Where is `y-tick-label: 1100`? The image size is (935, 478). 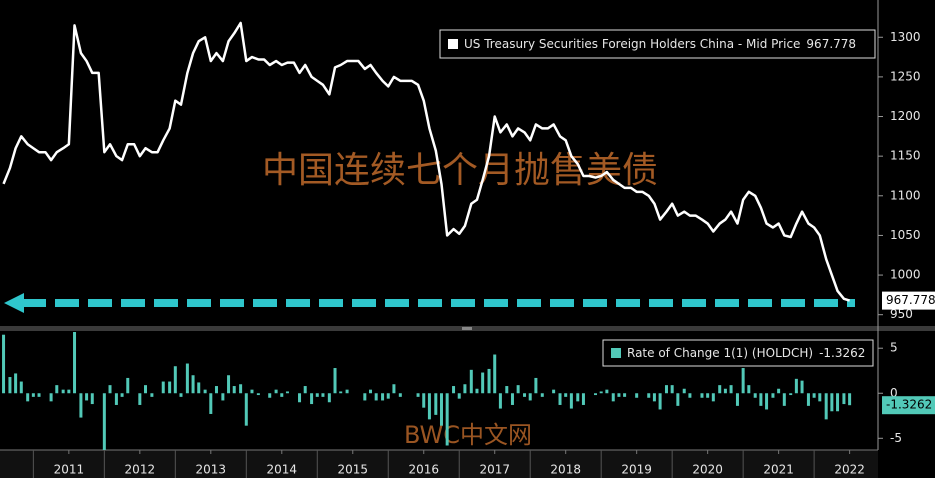 y-tick-label: 1100 is located at coordinates (905, 195).